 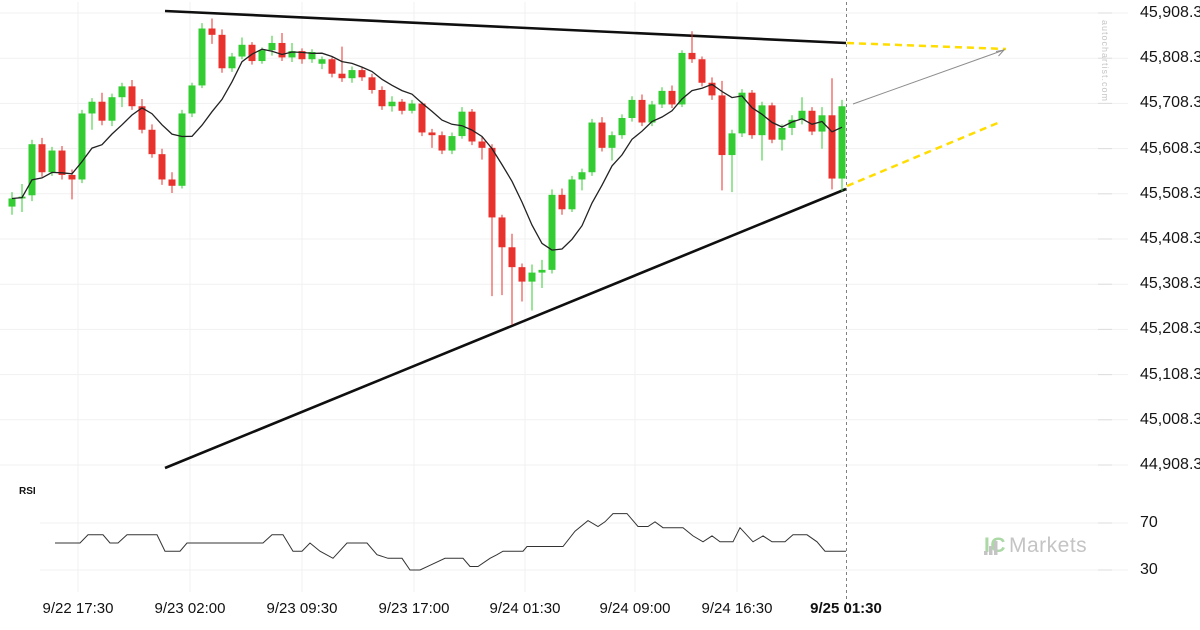 I want to click on x-axis-label-pattern-end: 9/25 01:30, so click(x=846, y=608).